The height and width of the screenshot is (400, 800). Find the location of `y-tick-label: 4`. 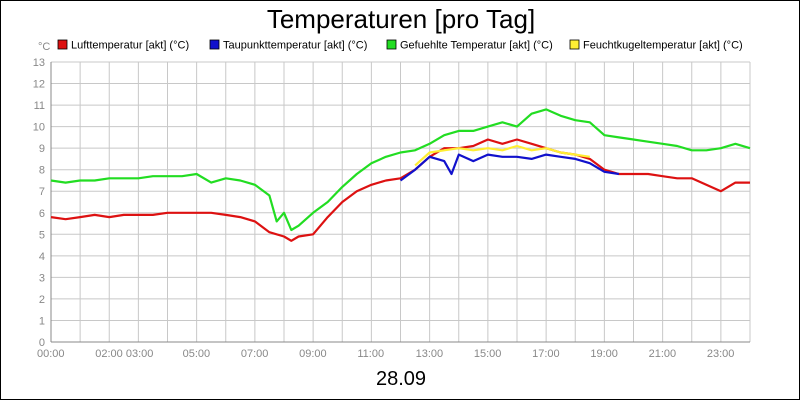

y-tick-label: 4 is located at coordinates (42, 257).